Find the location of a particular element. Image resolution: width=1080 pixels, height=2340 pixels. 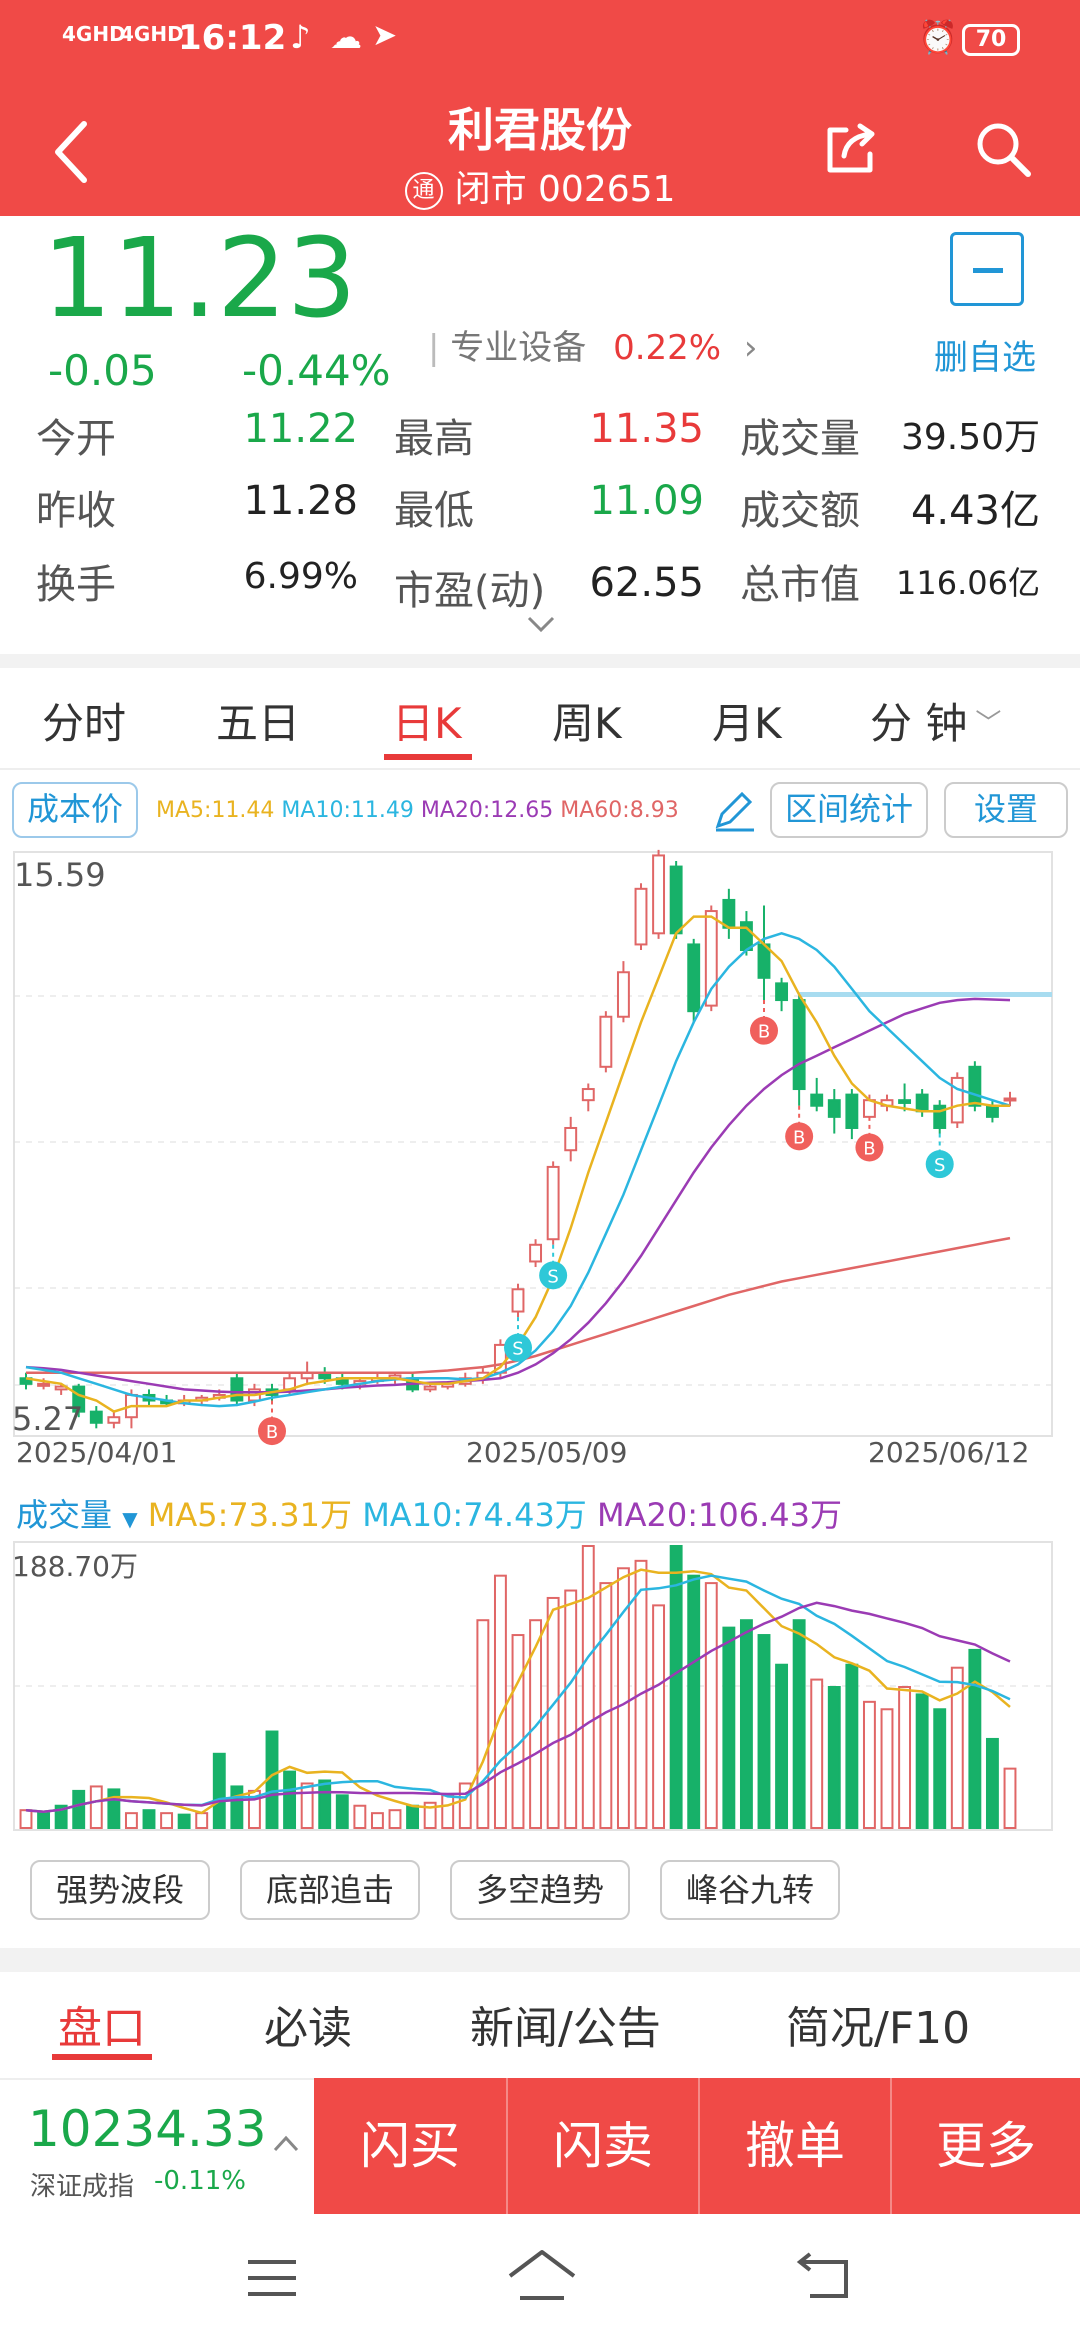

x-tick-end: 2025/06/12 is located at coordinates (949, 1452).